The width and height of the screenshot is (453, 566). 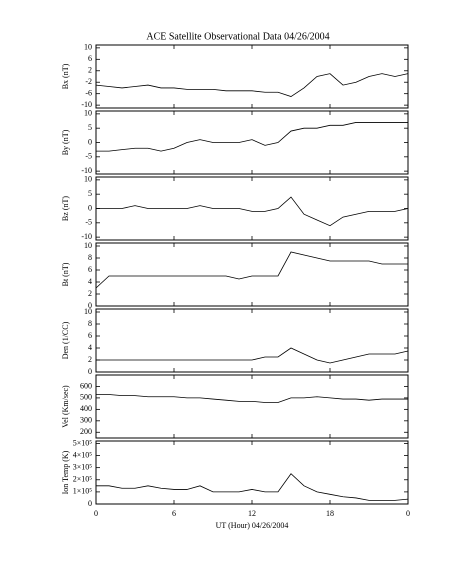 I want to click on y-axis-label: Ion Temp (K), so click(x=65, y=472).